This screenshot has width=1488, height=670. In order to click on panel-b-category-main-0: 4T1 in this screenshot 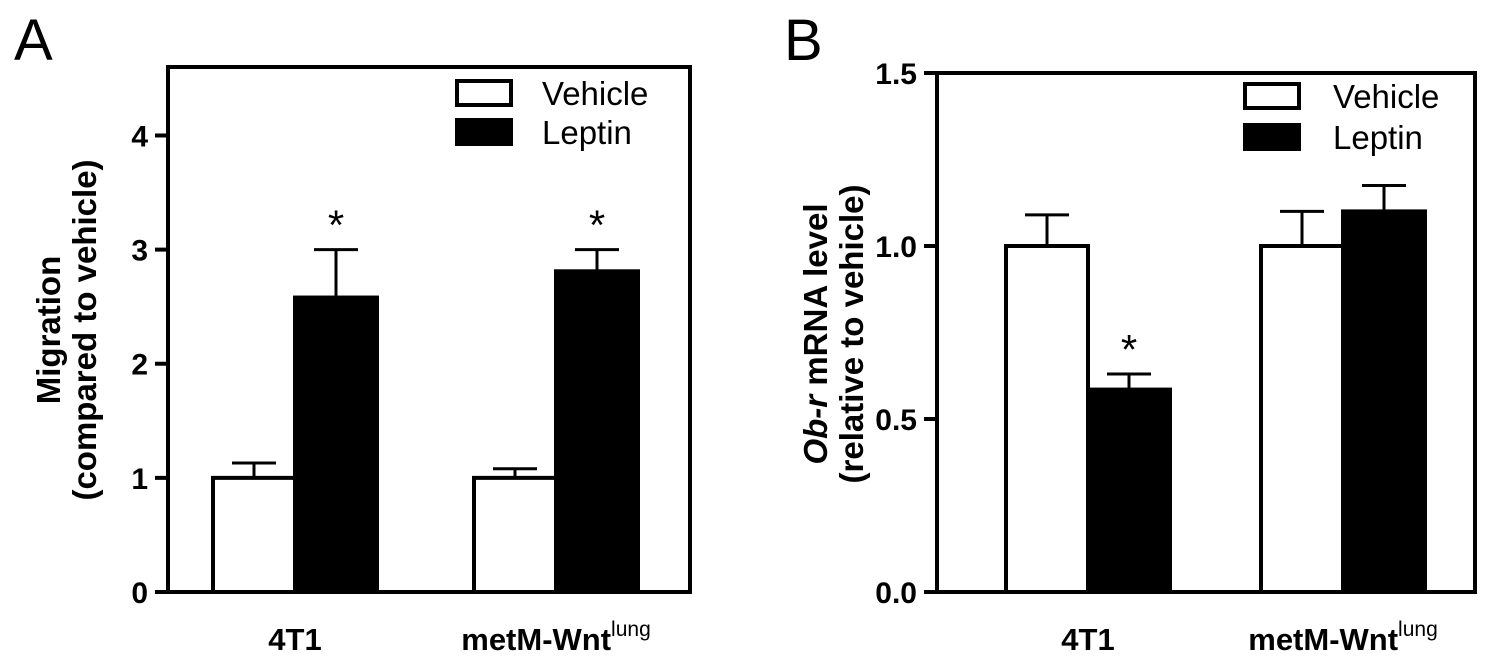, I will do `click(1087, 639)`.